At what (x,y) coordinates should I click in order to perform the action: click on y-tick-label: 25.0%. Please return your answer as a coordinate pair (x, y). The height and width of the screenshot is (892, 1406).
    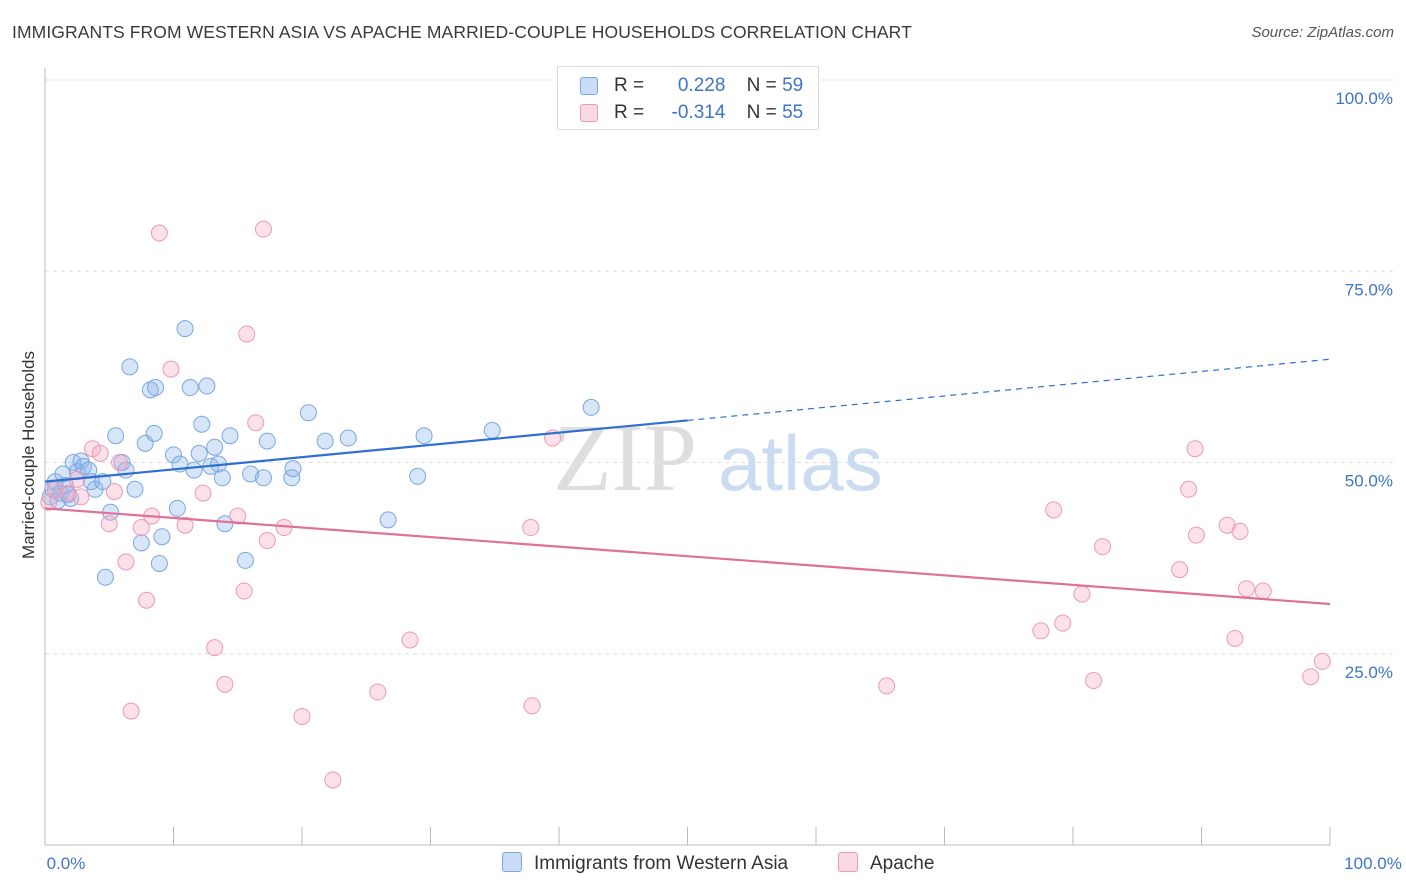
    Looking at the image, I should click on (1369, 672).